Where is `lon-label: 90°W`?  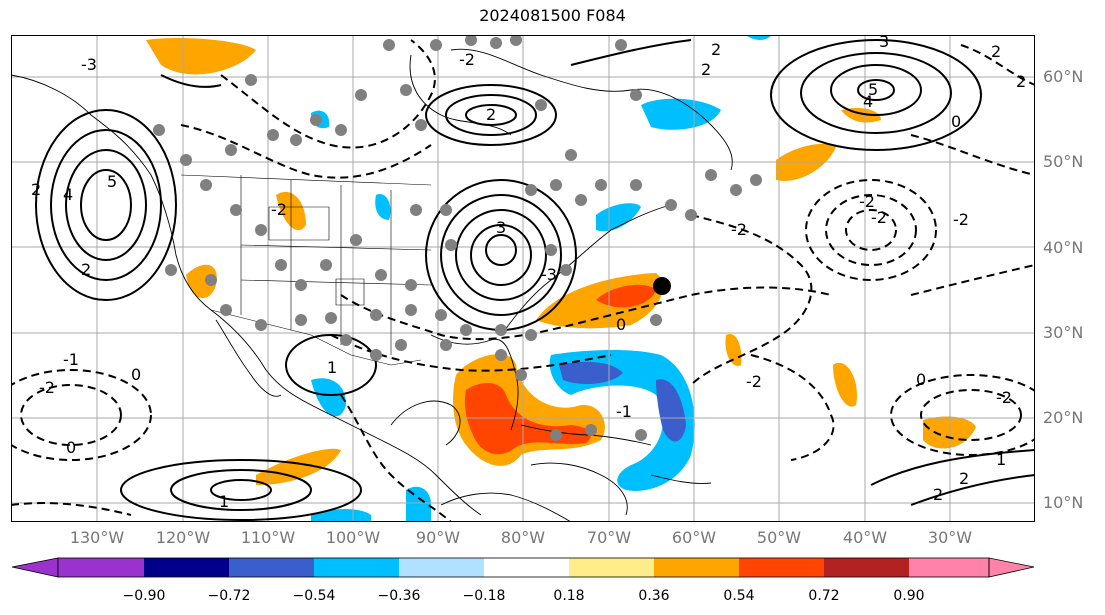
lon-label: 90°W is located at coordinates (438, 537).